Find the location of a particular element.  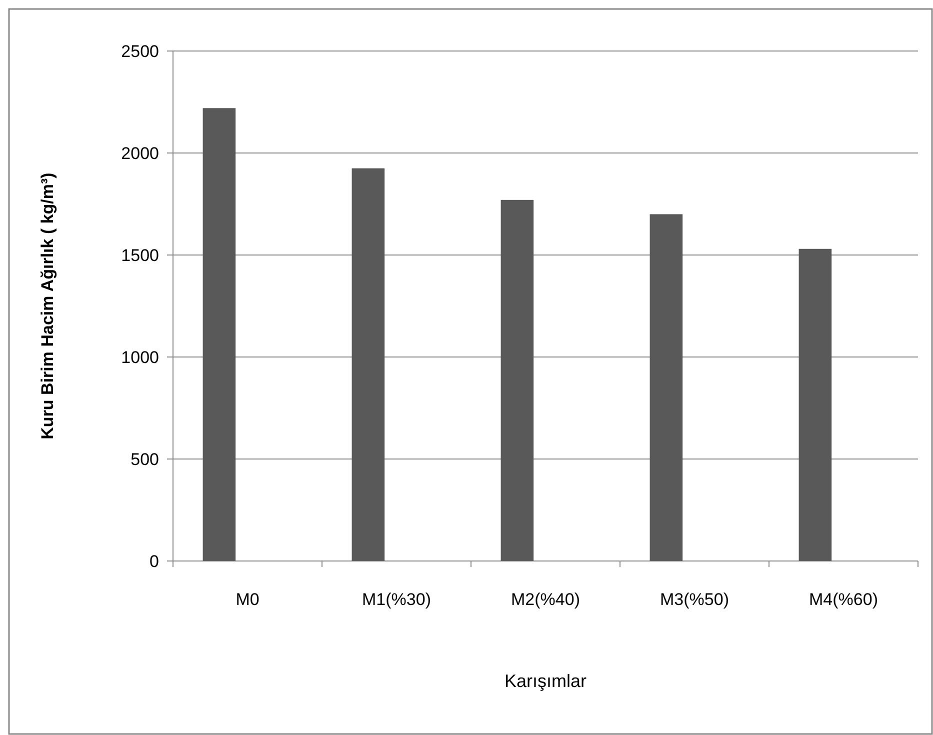

x-axis-title: Karışımlar is located at coordinates (545, 681).